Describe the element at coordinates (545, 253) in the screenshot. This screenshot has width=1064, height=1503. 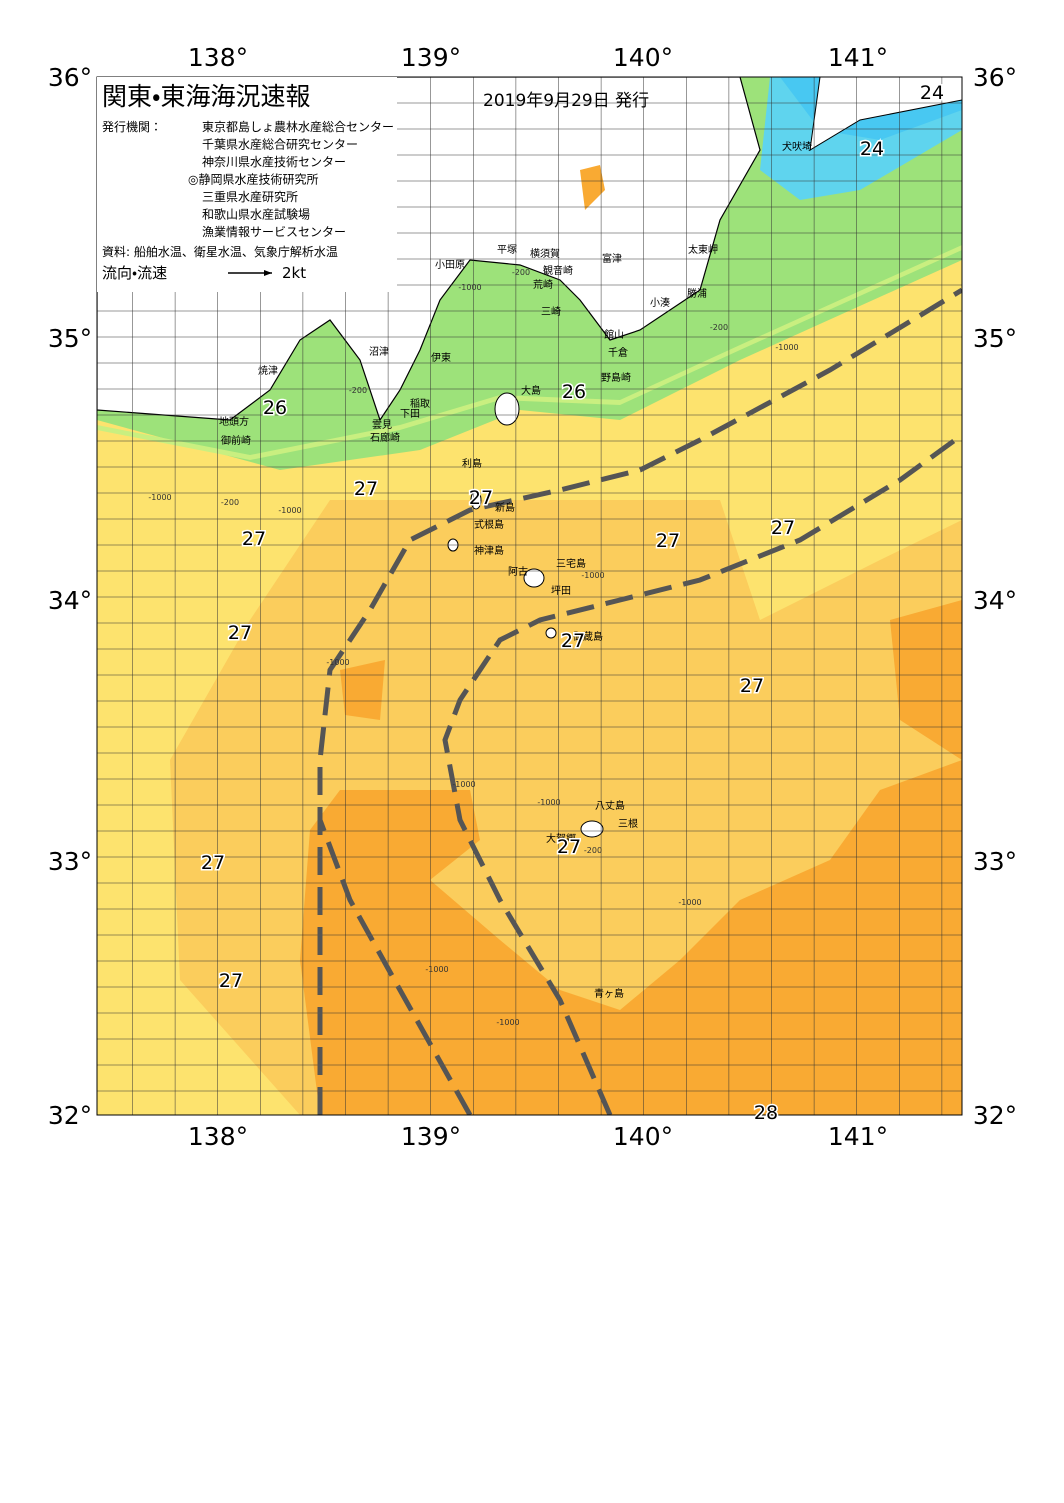
I see `place-name: 横須賀` at that location.